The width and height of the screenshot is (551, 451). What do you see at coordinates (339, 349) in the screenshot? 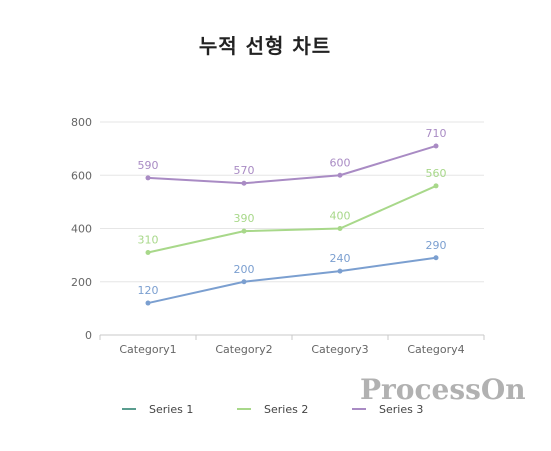
I see `x-tick-label: Category3` at bounding box center [339, 349].